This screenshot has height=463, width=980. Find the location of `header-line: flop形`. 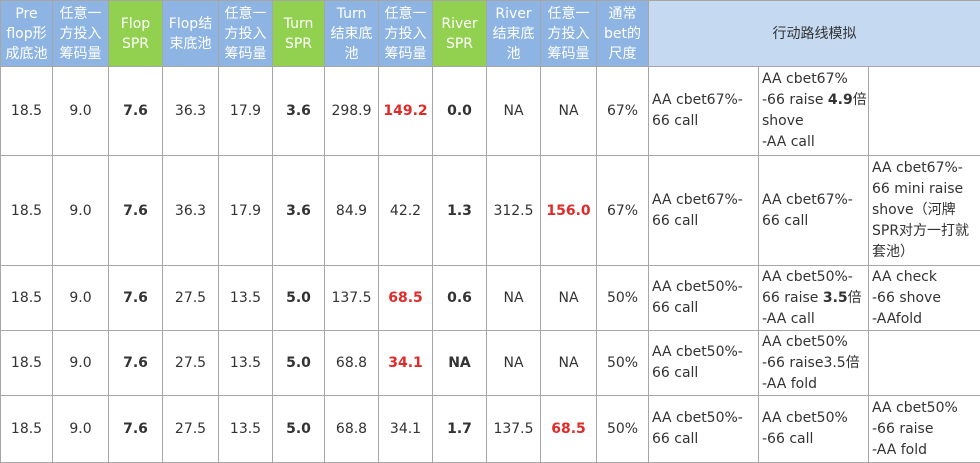

header-line: flop形 is located at coordinates (26, 33).